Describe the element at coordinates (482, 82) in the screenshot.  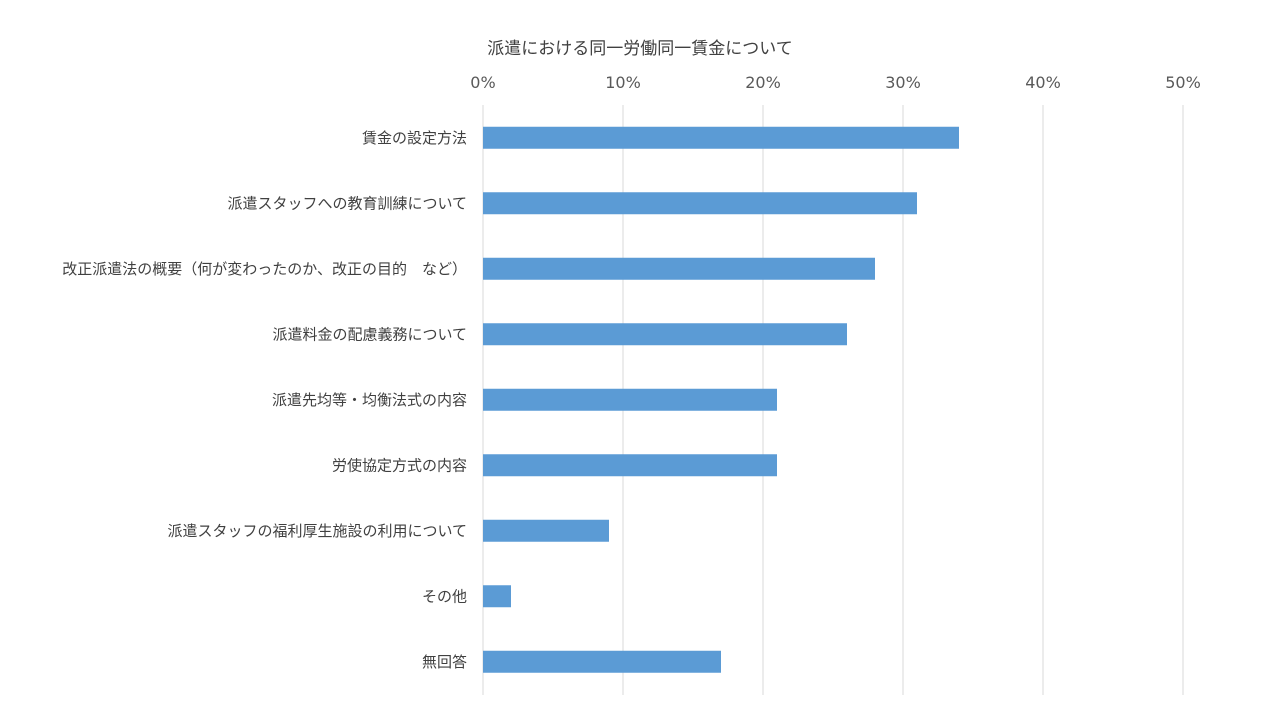
I see `x-tick-label: 0%` at that location.